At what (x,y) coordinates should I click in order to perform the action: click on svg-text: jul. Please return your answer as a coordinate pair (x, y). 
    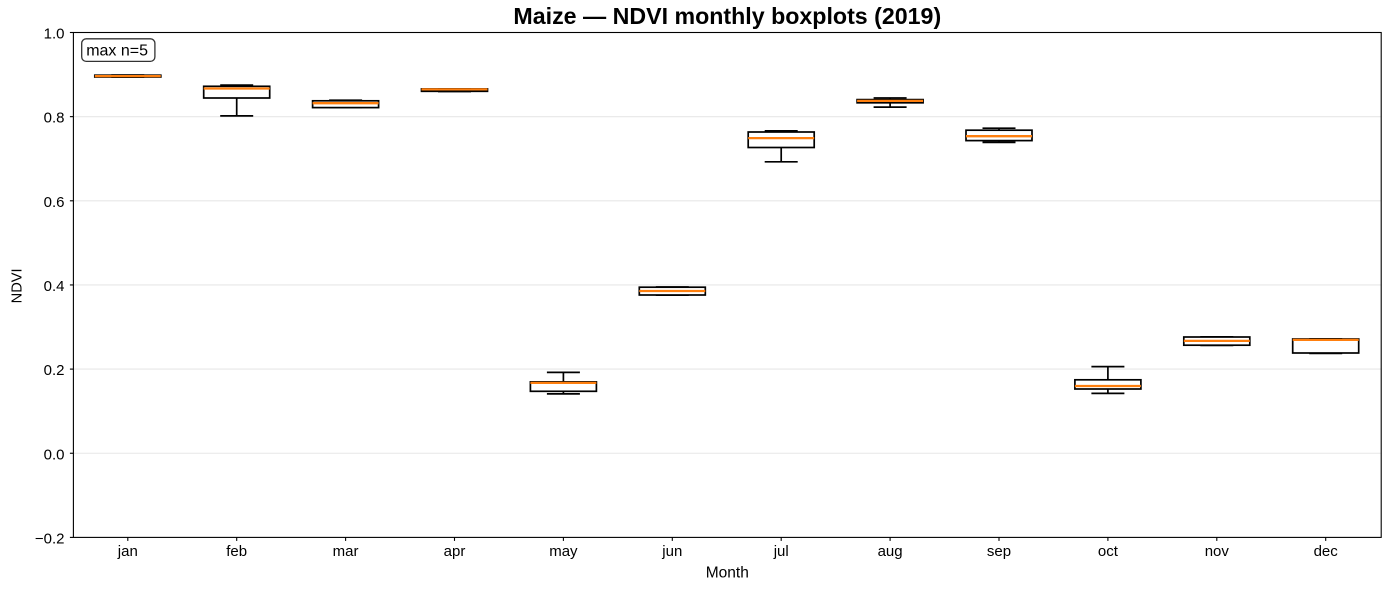
    Looking at the image, I should click on (781, 551).